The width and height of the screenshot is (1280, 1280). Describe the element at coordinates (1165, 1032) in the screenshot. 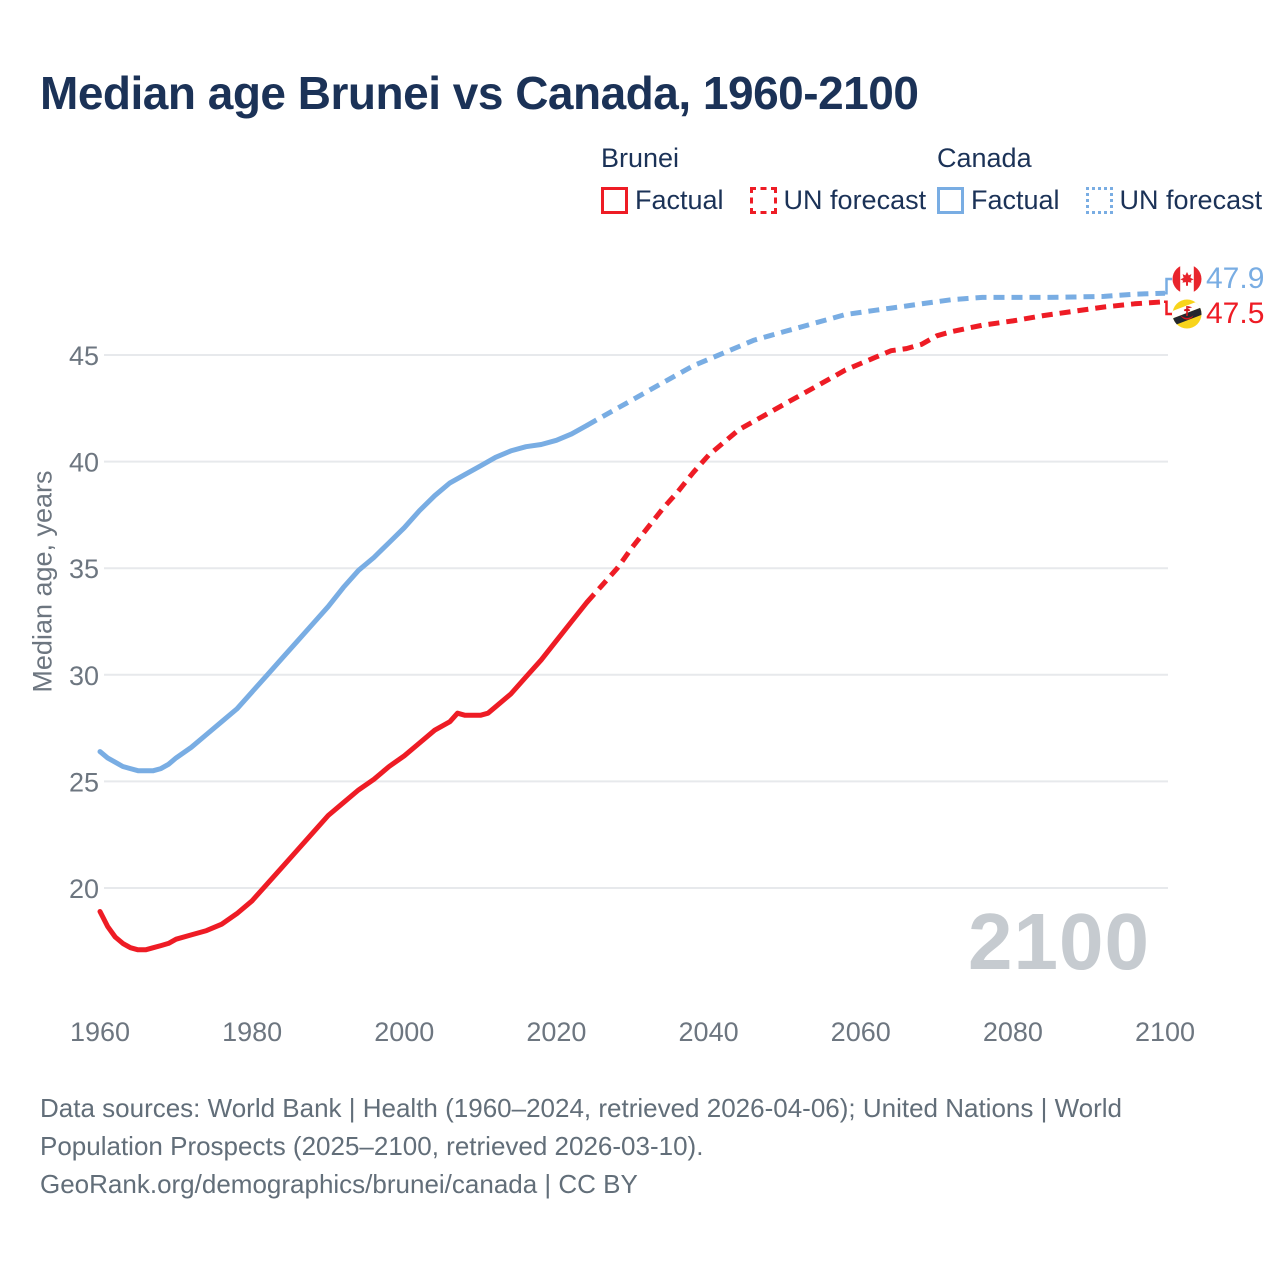

I see `x-tick-2100: 2100` at that location.